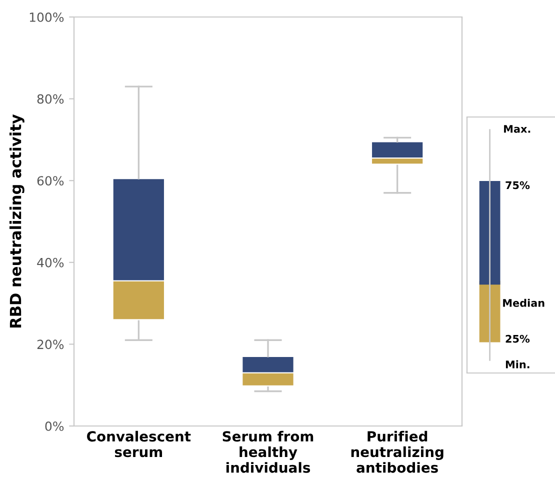 Image resolution: width=555 pixels, height=490 pixels. Describe the element at coordinates (523, 302) in the screenshot. I see `text: Median` at that location.